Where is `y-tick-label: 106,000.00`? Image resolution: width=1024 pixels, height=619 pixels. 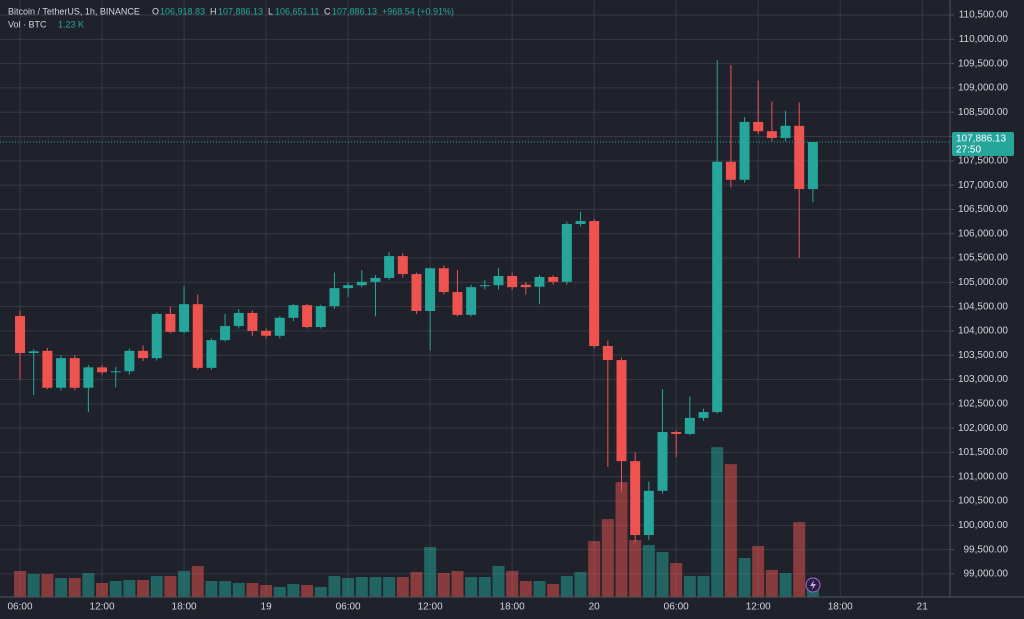 y-tick-label: 106,000.00 is located at coordinates (983, 233).